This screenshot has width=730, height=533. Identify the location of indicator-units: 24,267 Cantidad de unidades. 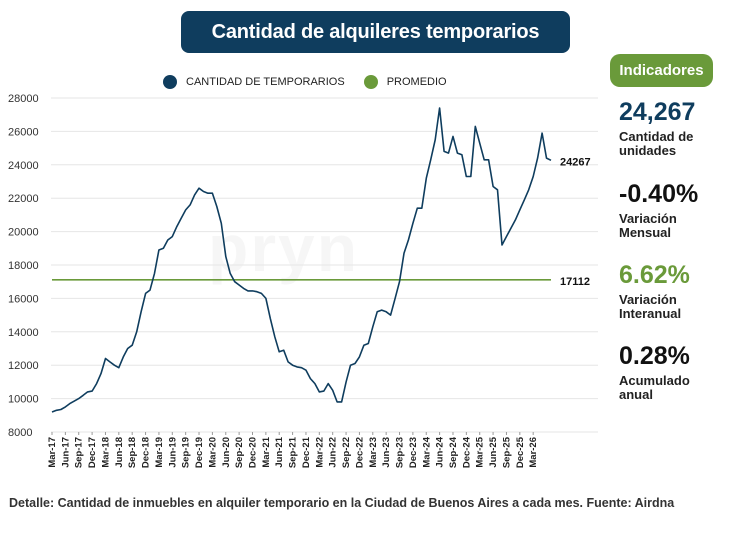
(674, 128).